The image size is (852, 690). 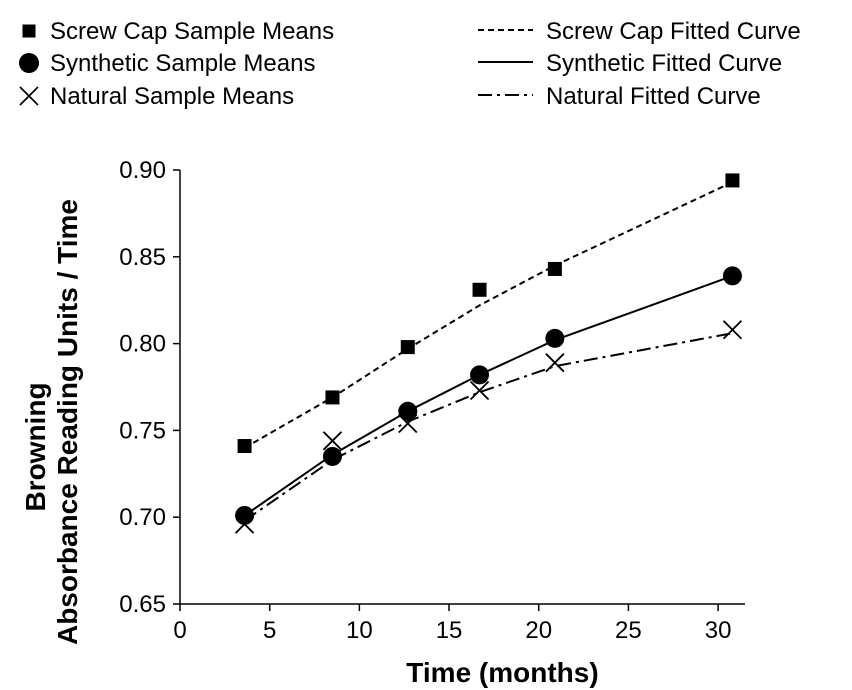 What do you see at coordinates (142, 170) in the screenshot?
I see `y-tick-label: 0.90` at bounding box center [142, 170].